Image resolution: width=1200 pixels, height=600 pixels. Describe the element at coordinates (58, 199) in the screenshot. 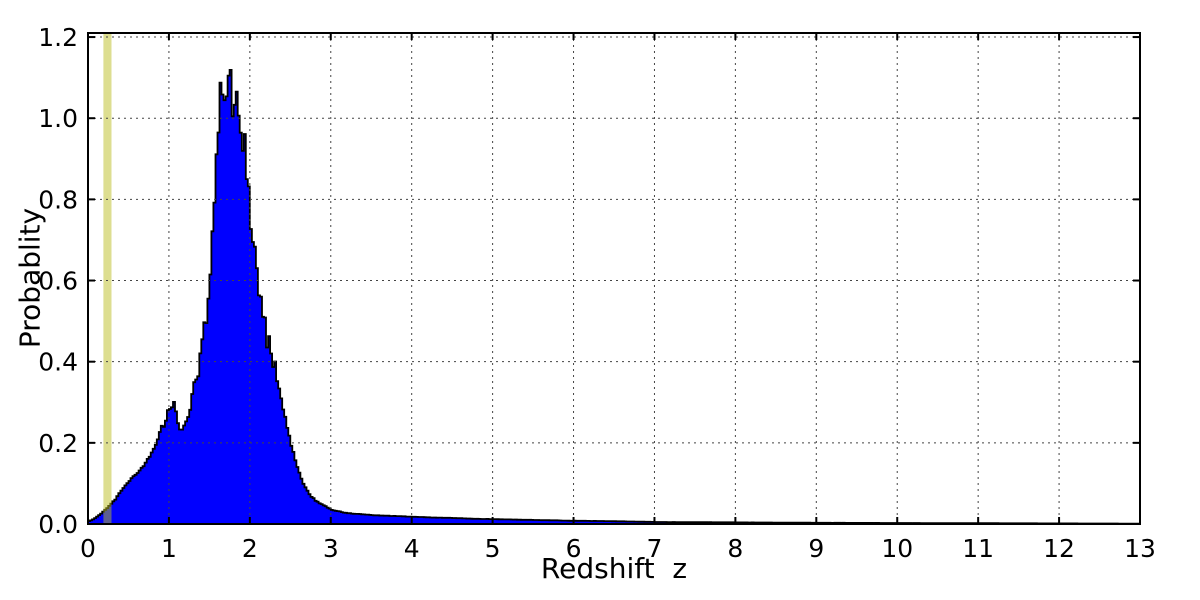

I see `y-tick-label: 0.8` at that location.